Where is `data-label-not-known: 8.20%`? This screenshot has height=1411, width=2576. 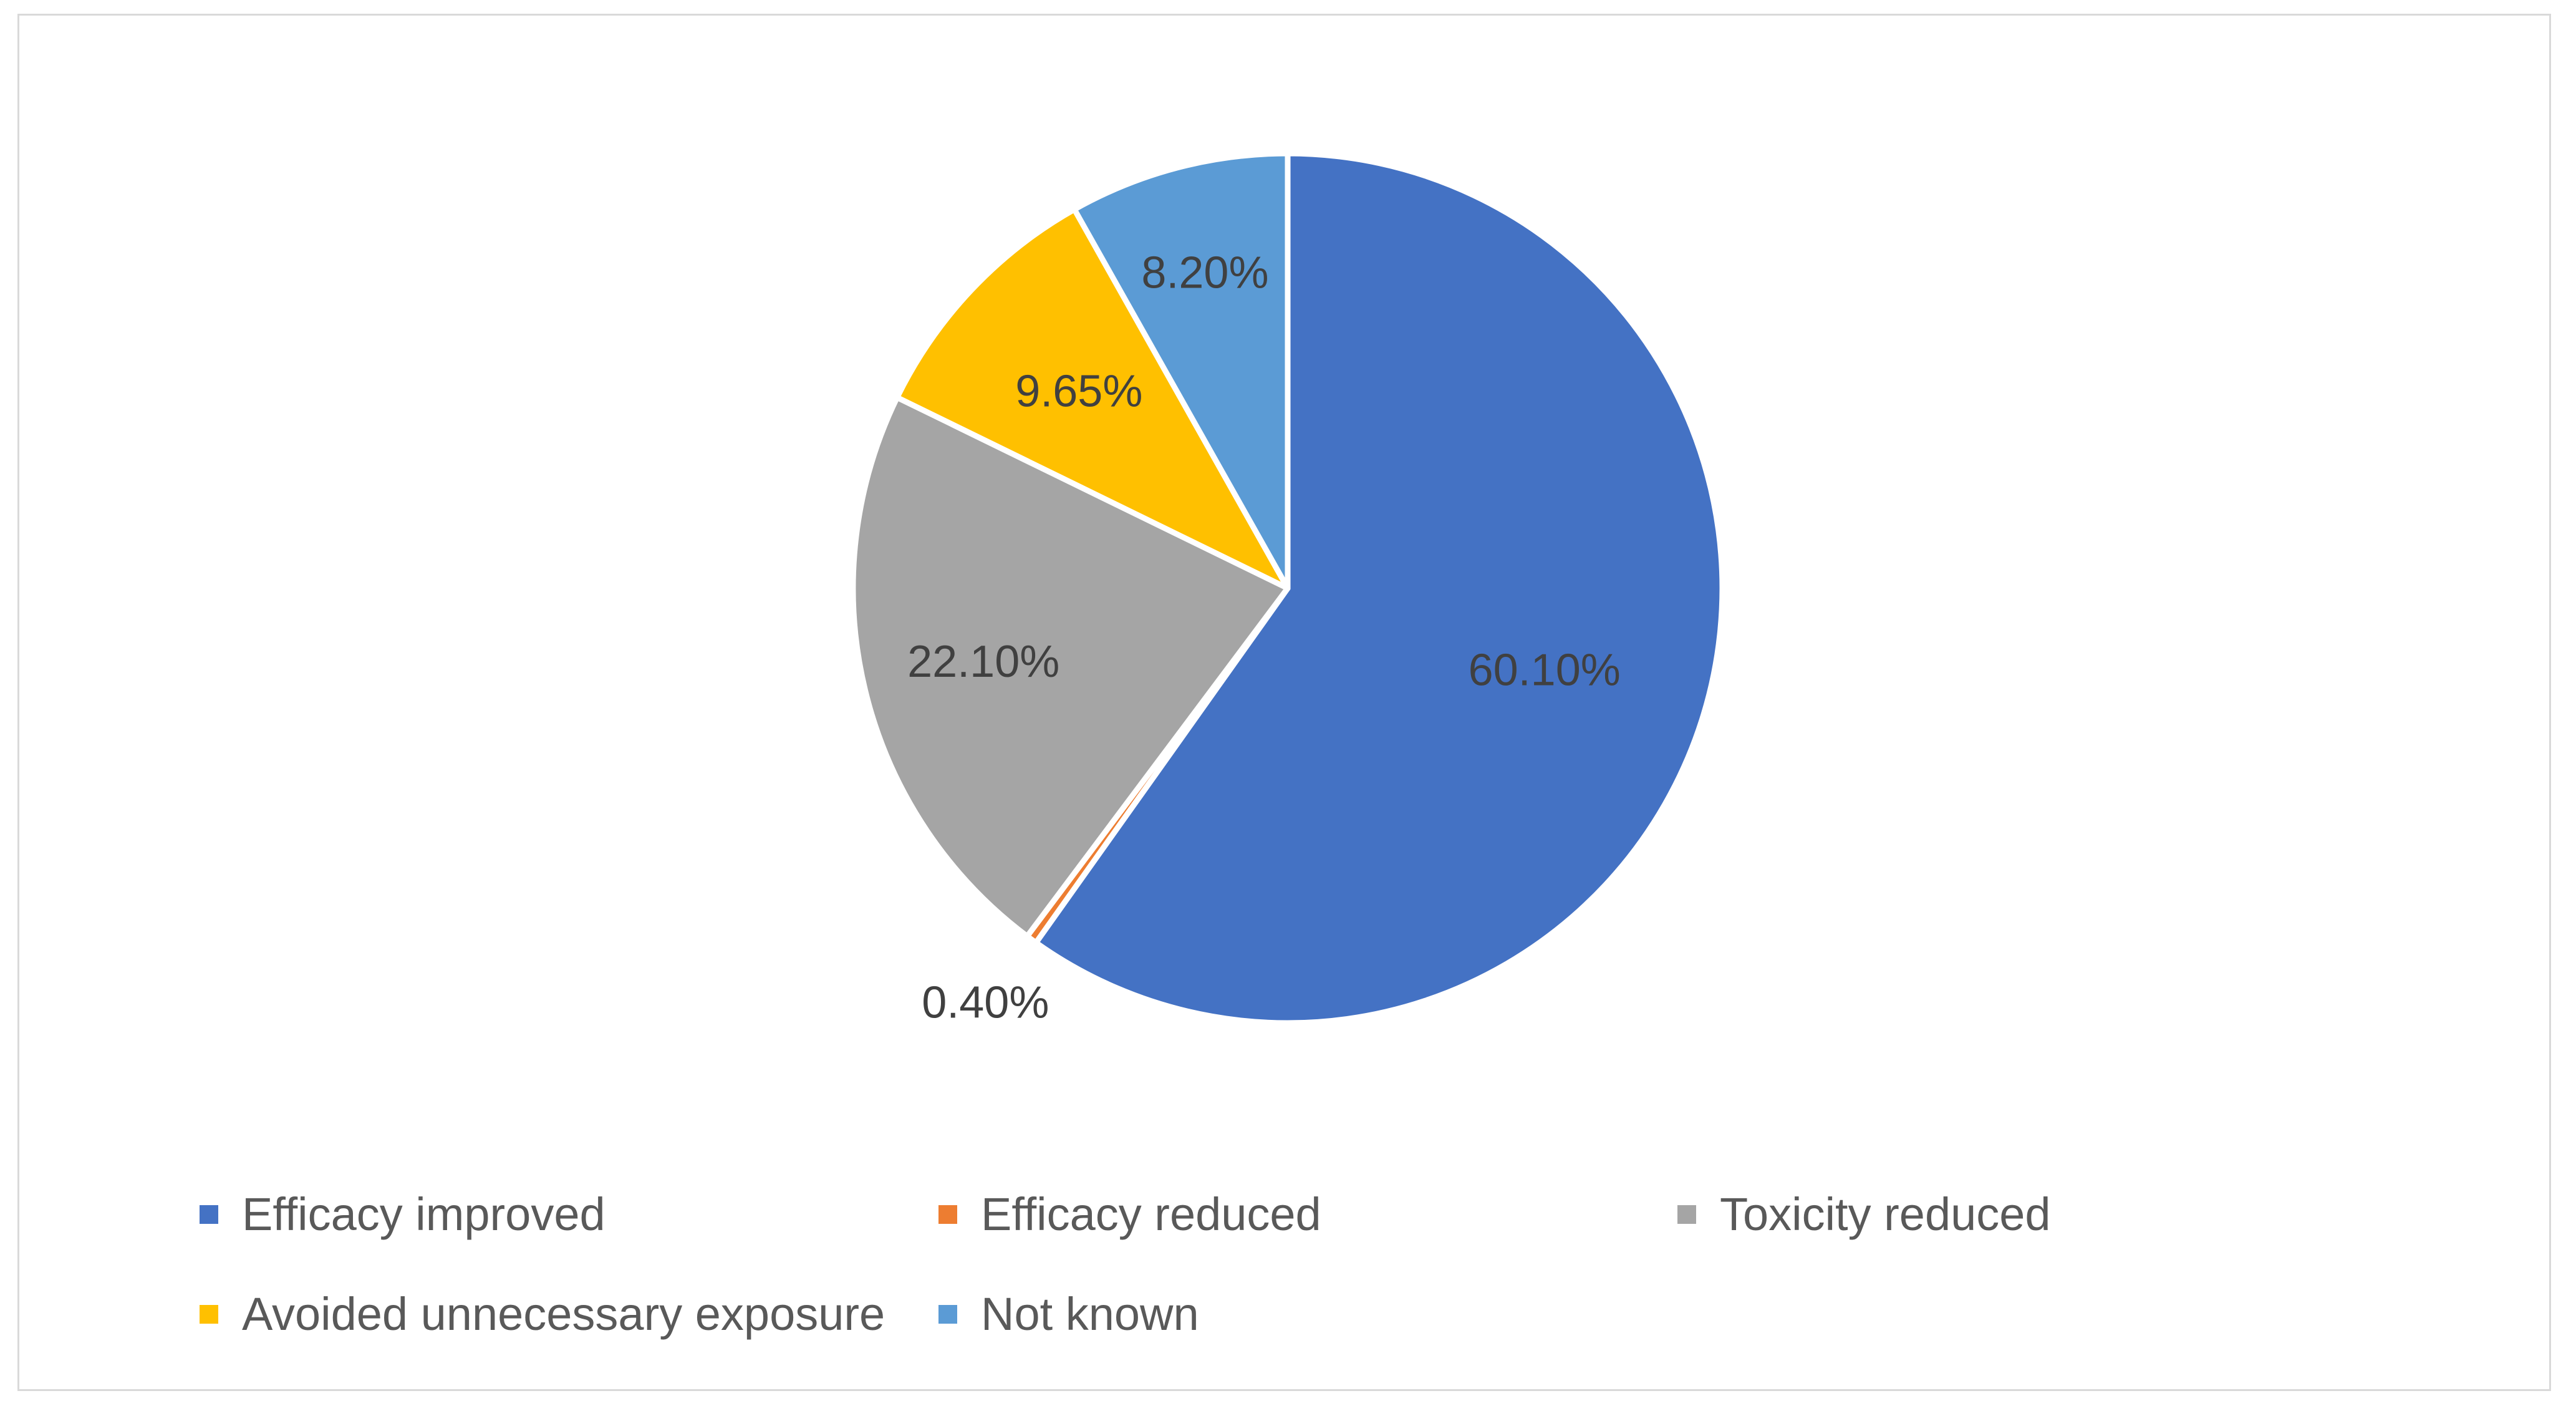
data-label-not-known: 8.20% is located at coordinates (1204, 273).